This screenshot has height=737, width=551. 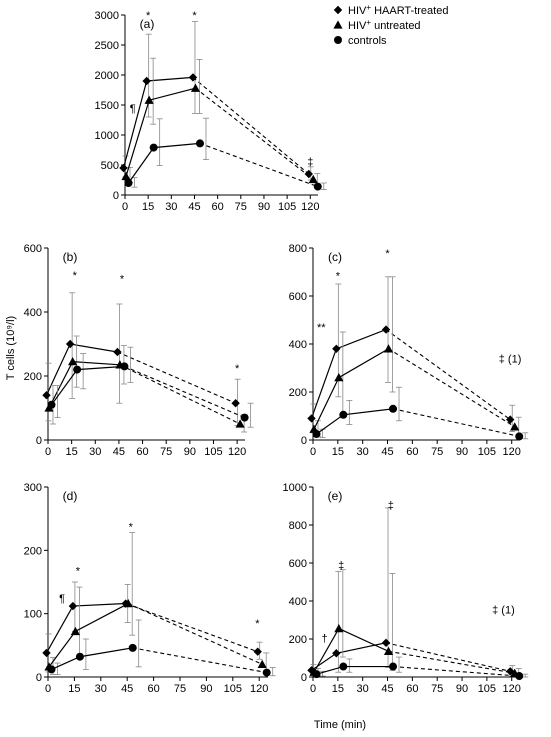 What do you see at coordinates (335, 257) in the screenshot?
I see `panel-label-c: (c)` at bounding box center [335, 257].